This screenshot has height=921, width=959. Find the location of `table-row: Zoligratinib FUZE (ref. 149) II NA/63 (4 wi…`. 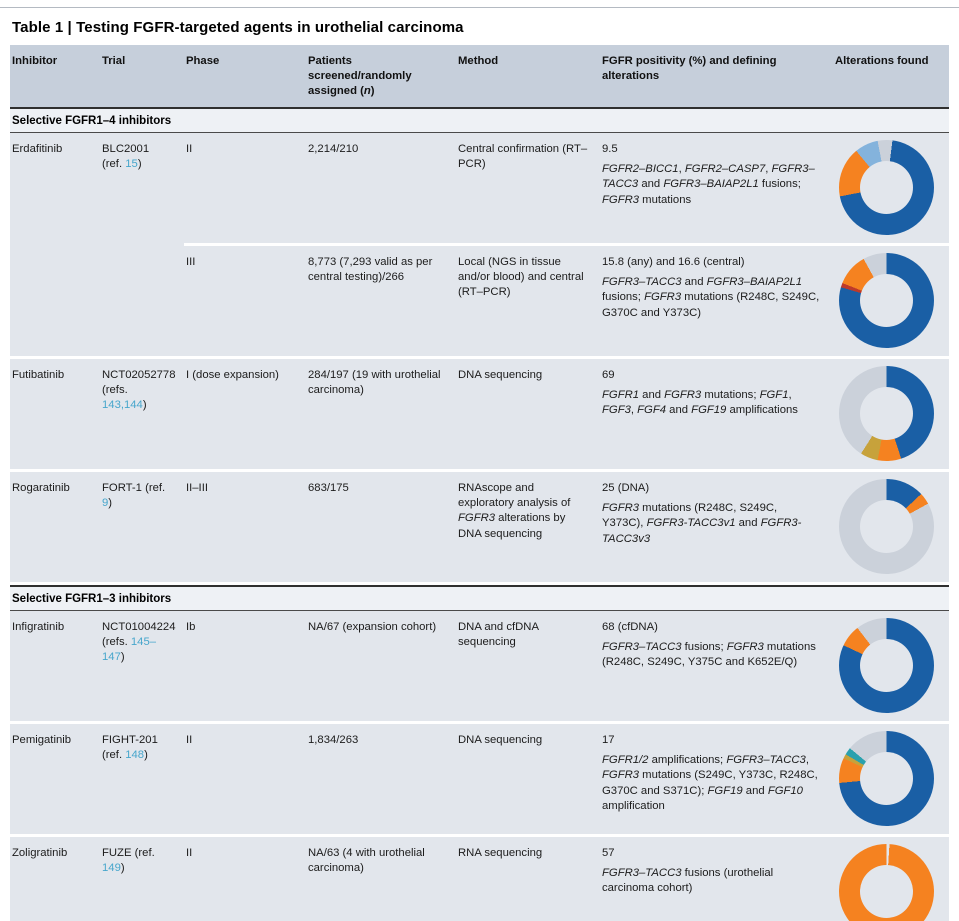

table-row: Zoligratinib FUZE (ref. 149) II NA/63 (4 wi… is located at coordinates (479, 878).